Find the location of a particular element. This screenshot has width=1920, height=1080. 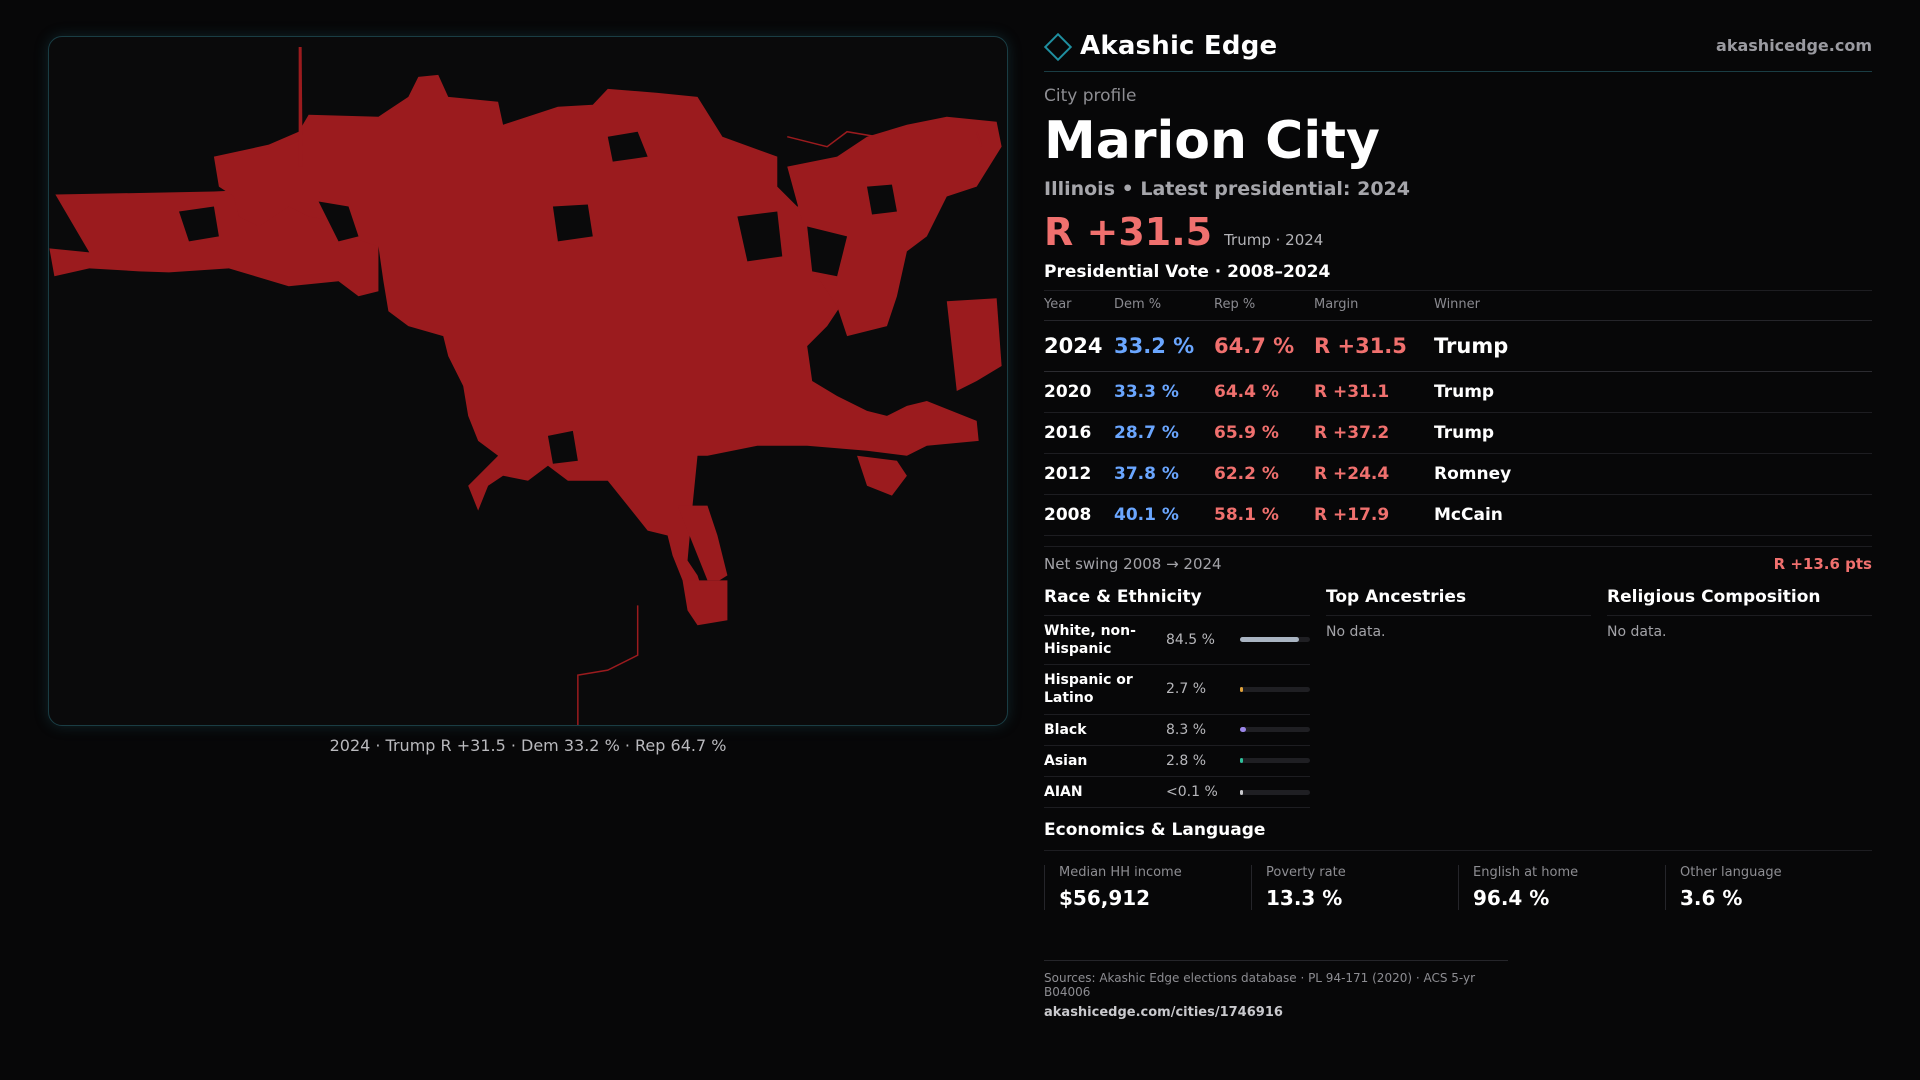

race-row: Black 8.3 % is located at coordinates (1177, 730).